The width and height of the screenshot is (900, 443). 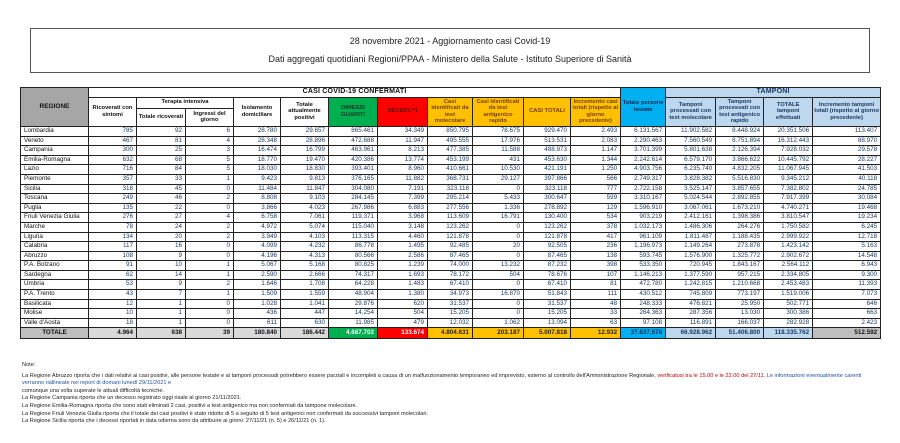 I want to click on cell-ricoverati: 18, so click(x=112, y=323).